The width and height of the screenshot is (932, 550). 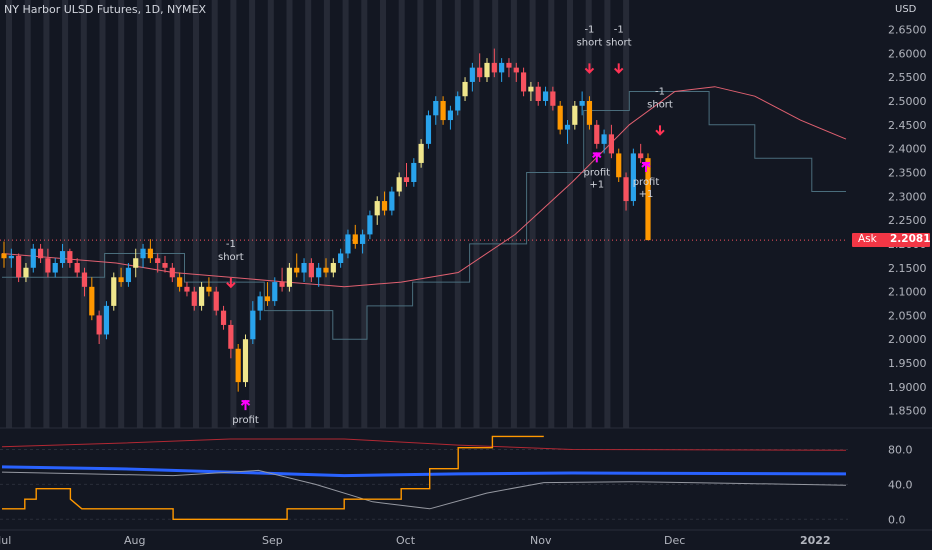 I want to click on signal-label: -1, so click(x=589, y=29).